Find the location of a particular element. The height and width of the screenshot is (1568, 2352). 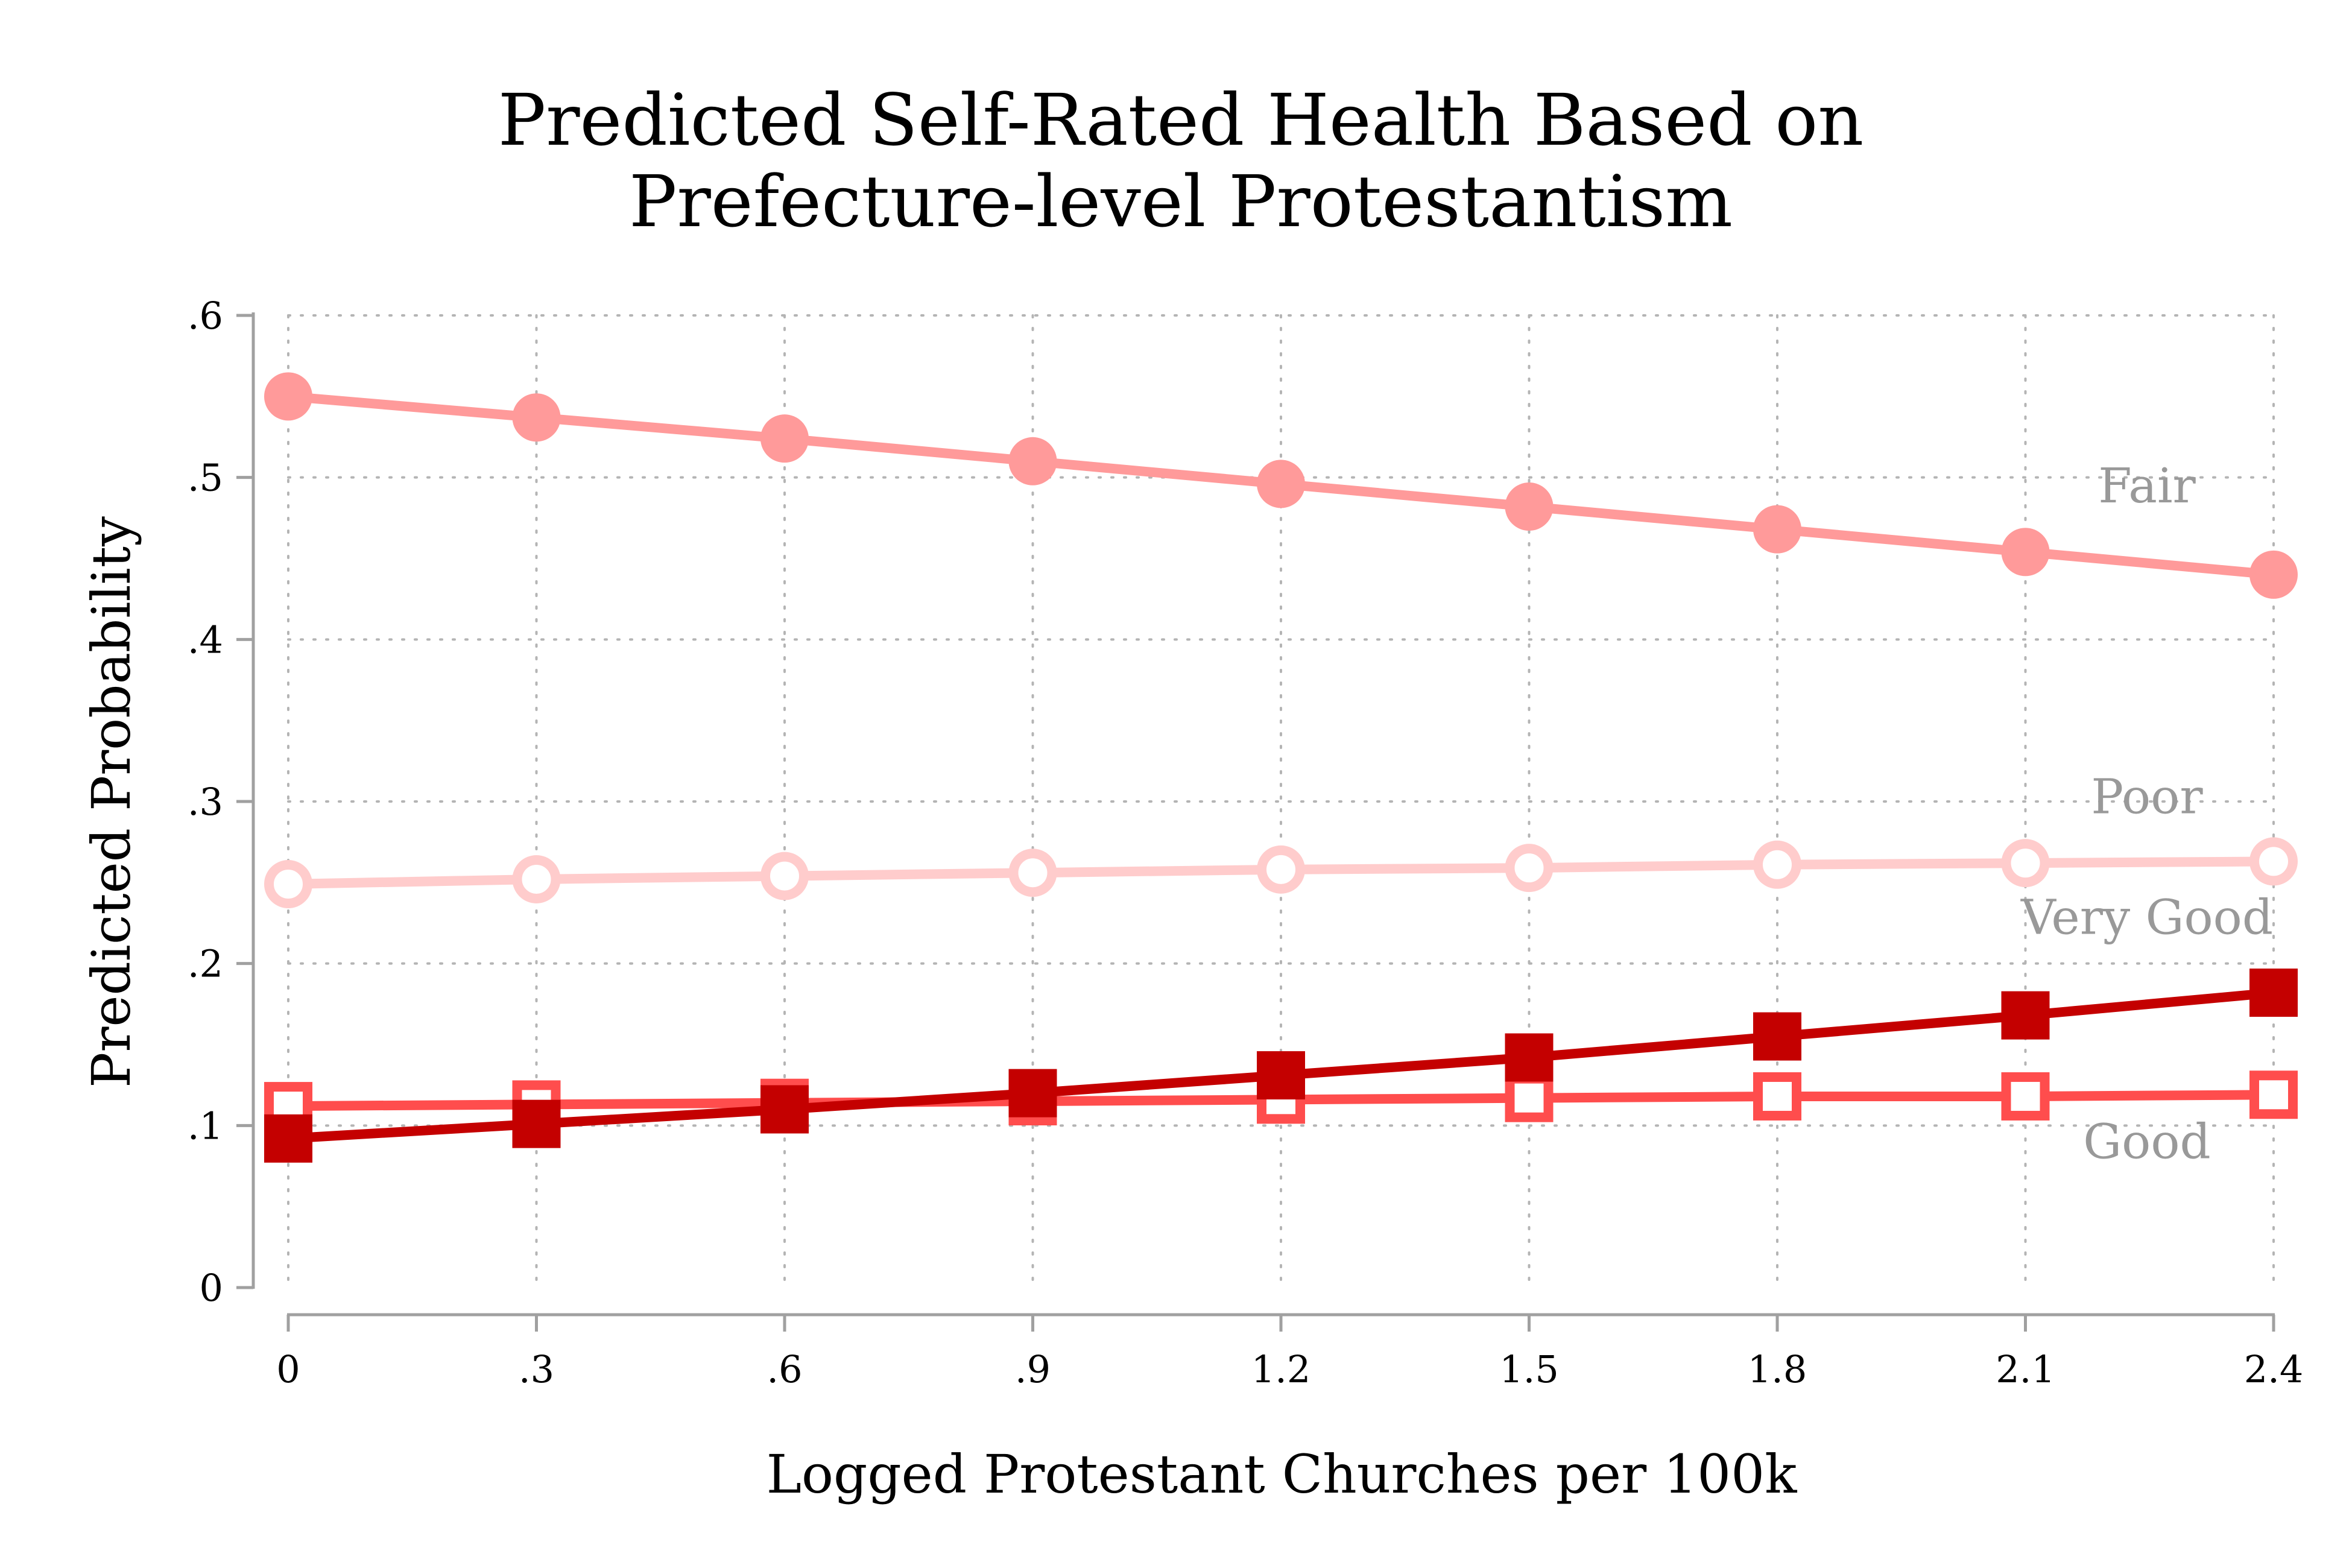

x-tick-label-4: 1.2 is located at coordinates (1281, 1369).